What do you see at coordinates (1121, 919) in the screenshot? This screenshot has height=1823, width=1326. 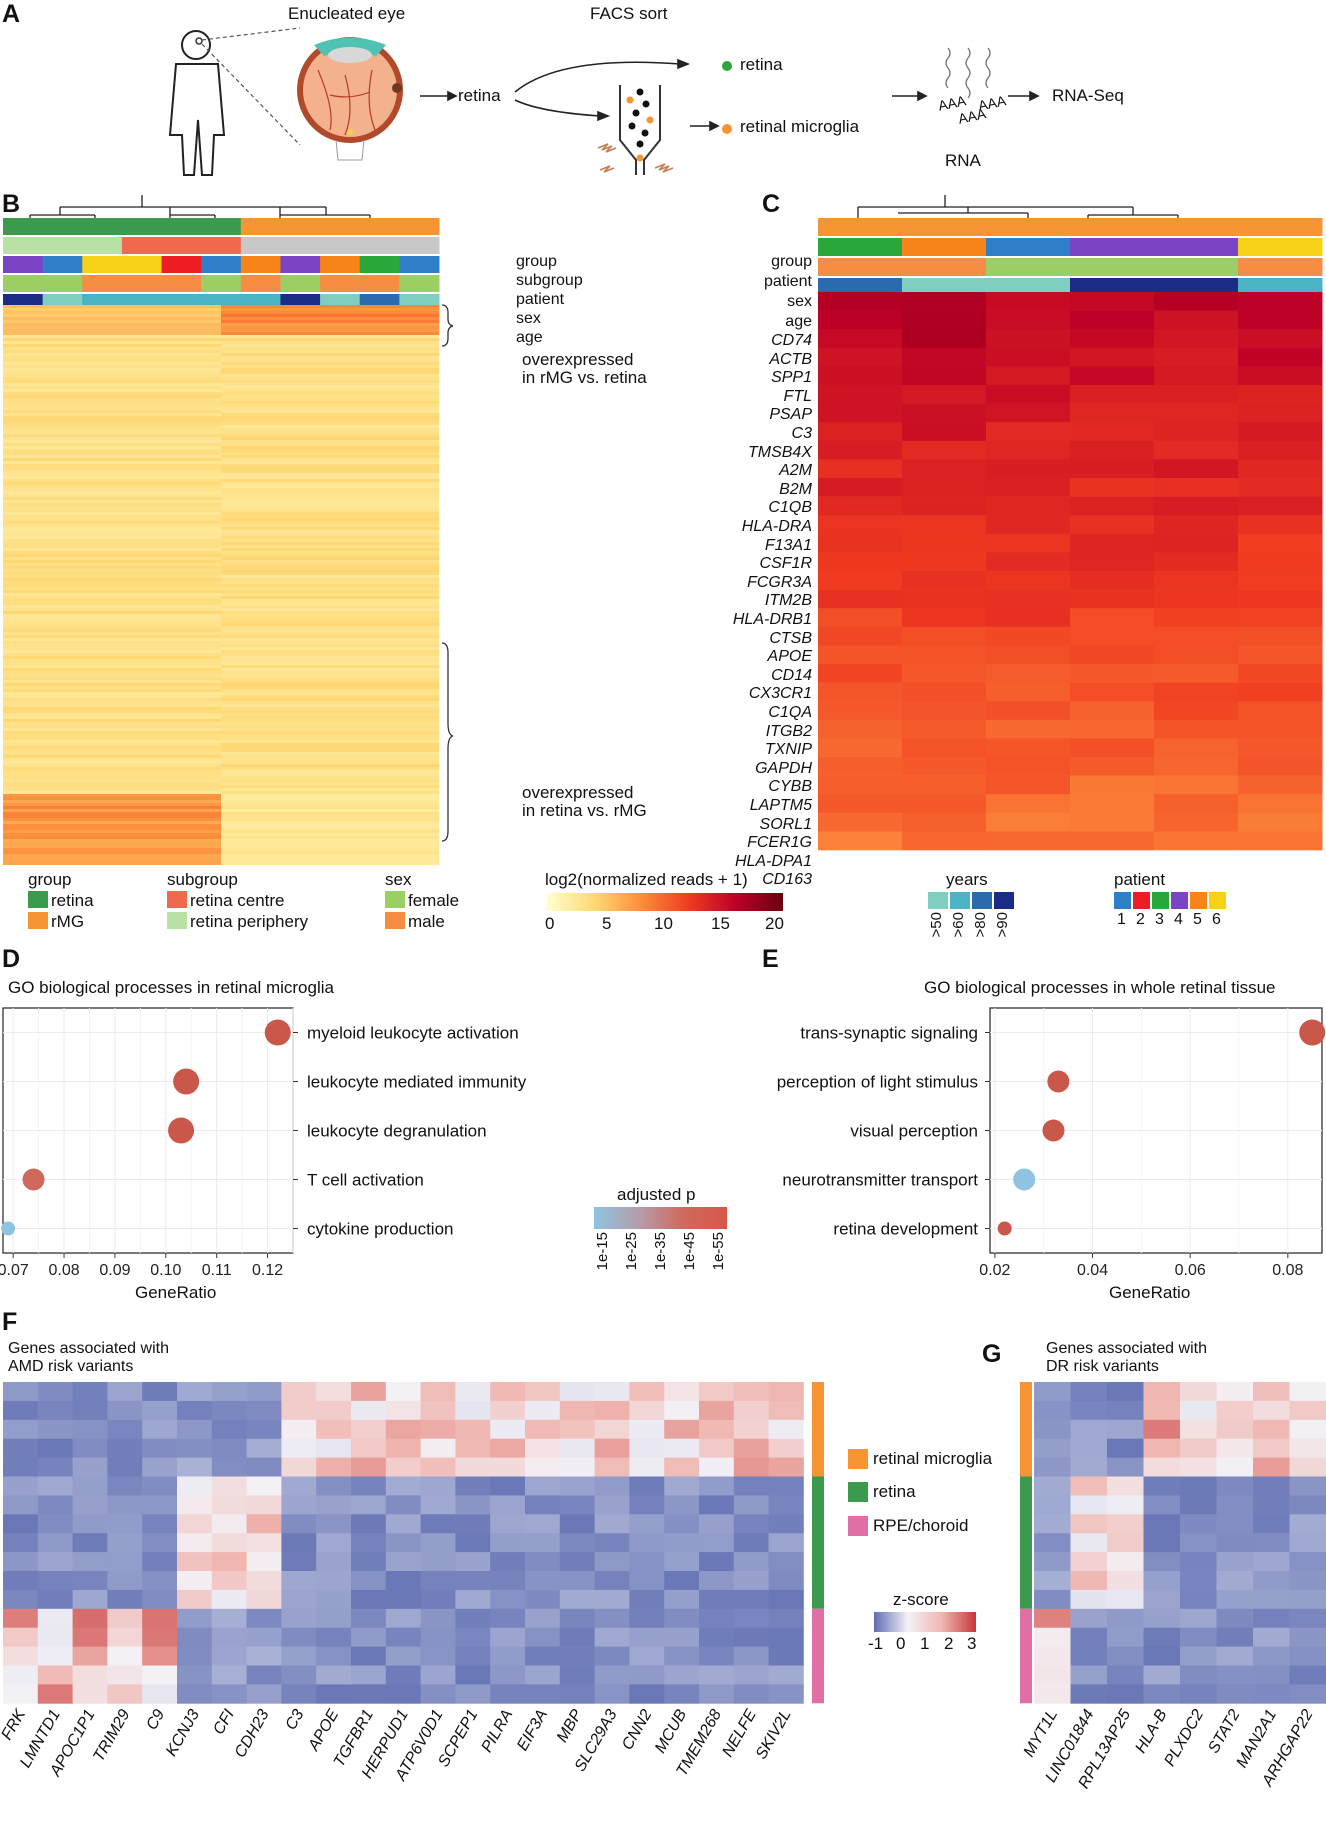 I see `patient-tick: 1` at bounding box center [1121, 919].